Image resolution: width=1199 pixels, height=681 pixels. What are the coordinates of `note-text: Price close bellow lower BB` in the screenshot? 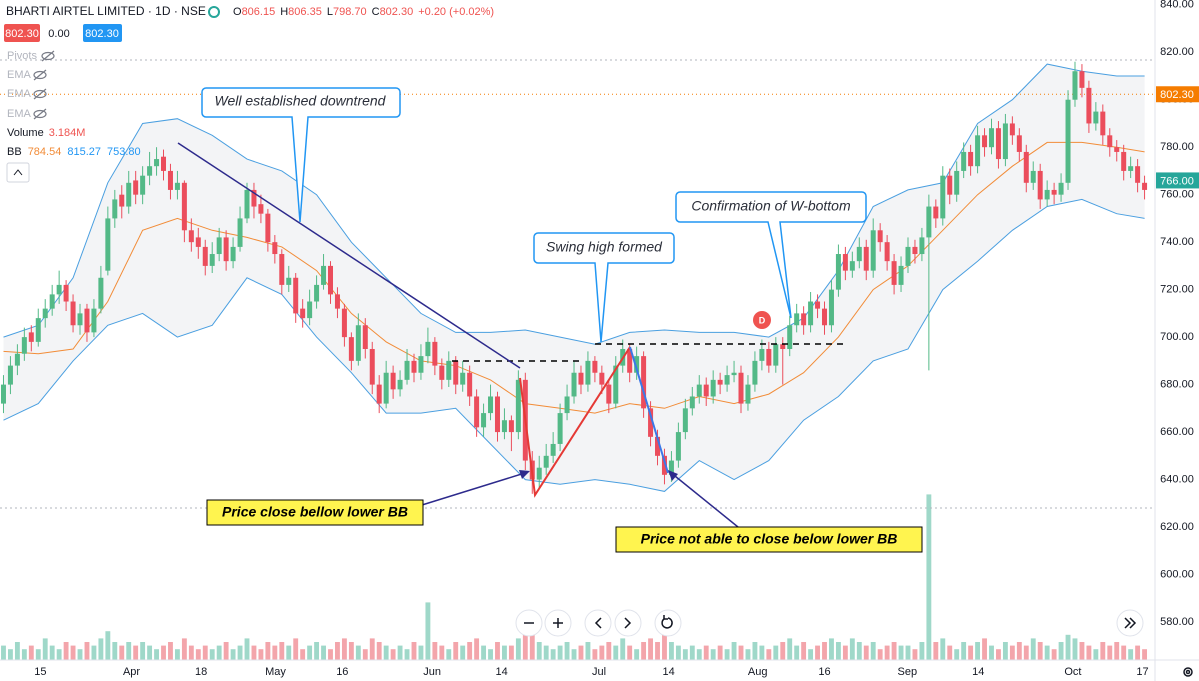 It's located at (315, 512).